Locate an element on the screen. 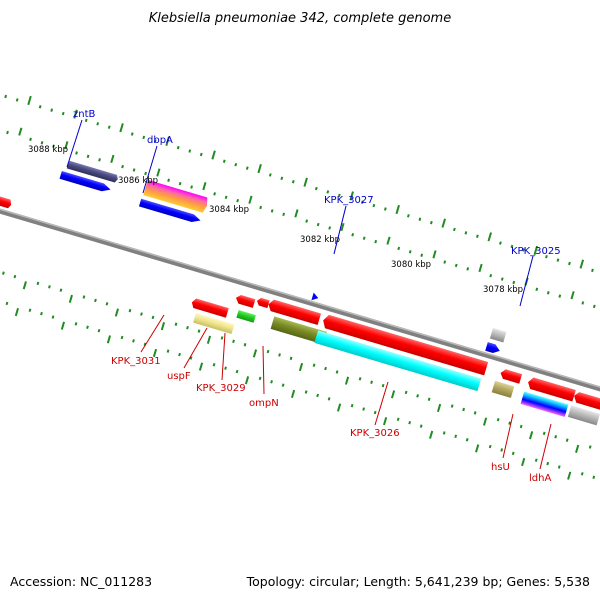  label-KPK-3031: KPK_3031 is located at coordinates (136, 361).